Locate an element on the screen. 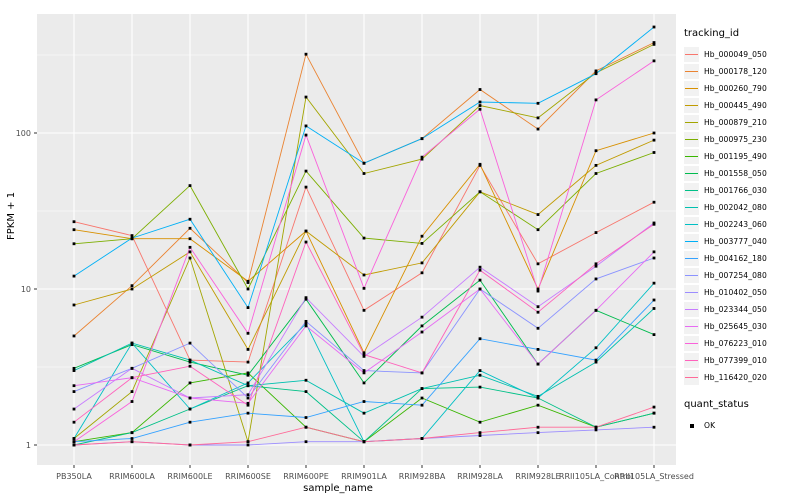 The image size is (800, 500). legend-entry: Hb_025645_030 is located at coordinates (741, 326).